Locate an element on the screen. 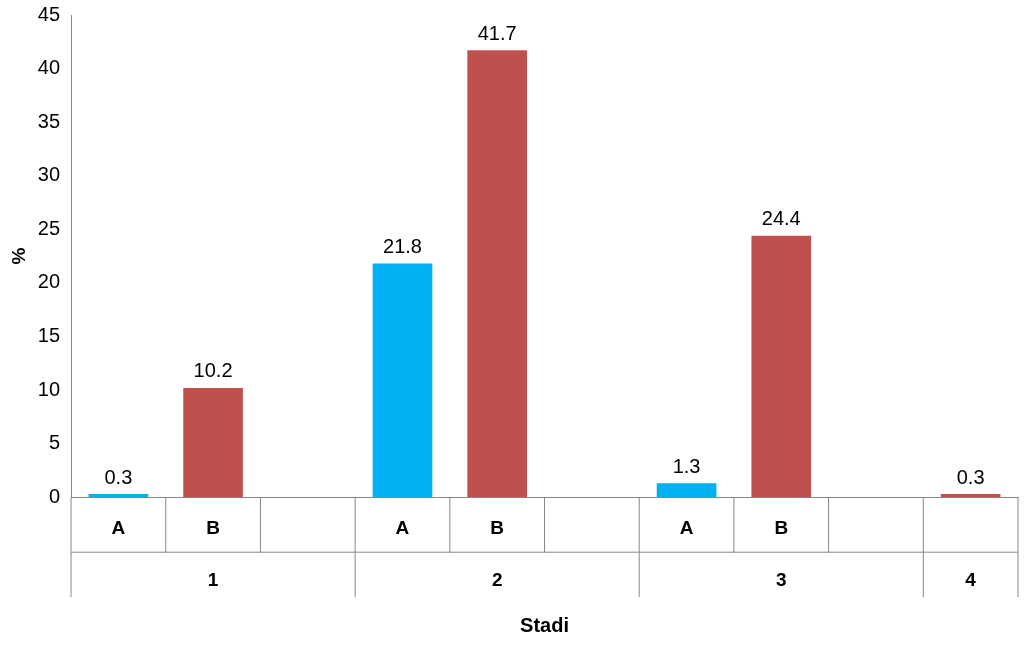 Image resolution: width=1030 pixels, height=646 pixels. text: 3 is located at coordinates (781, 580).